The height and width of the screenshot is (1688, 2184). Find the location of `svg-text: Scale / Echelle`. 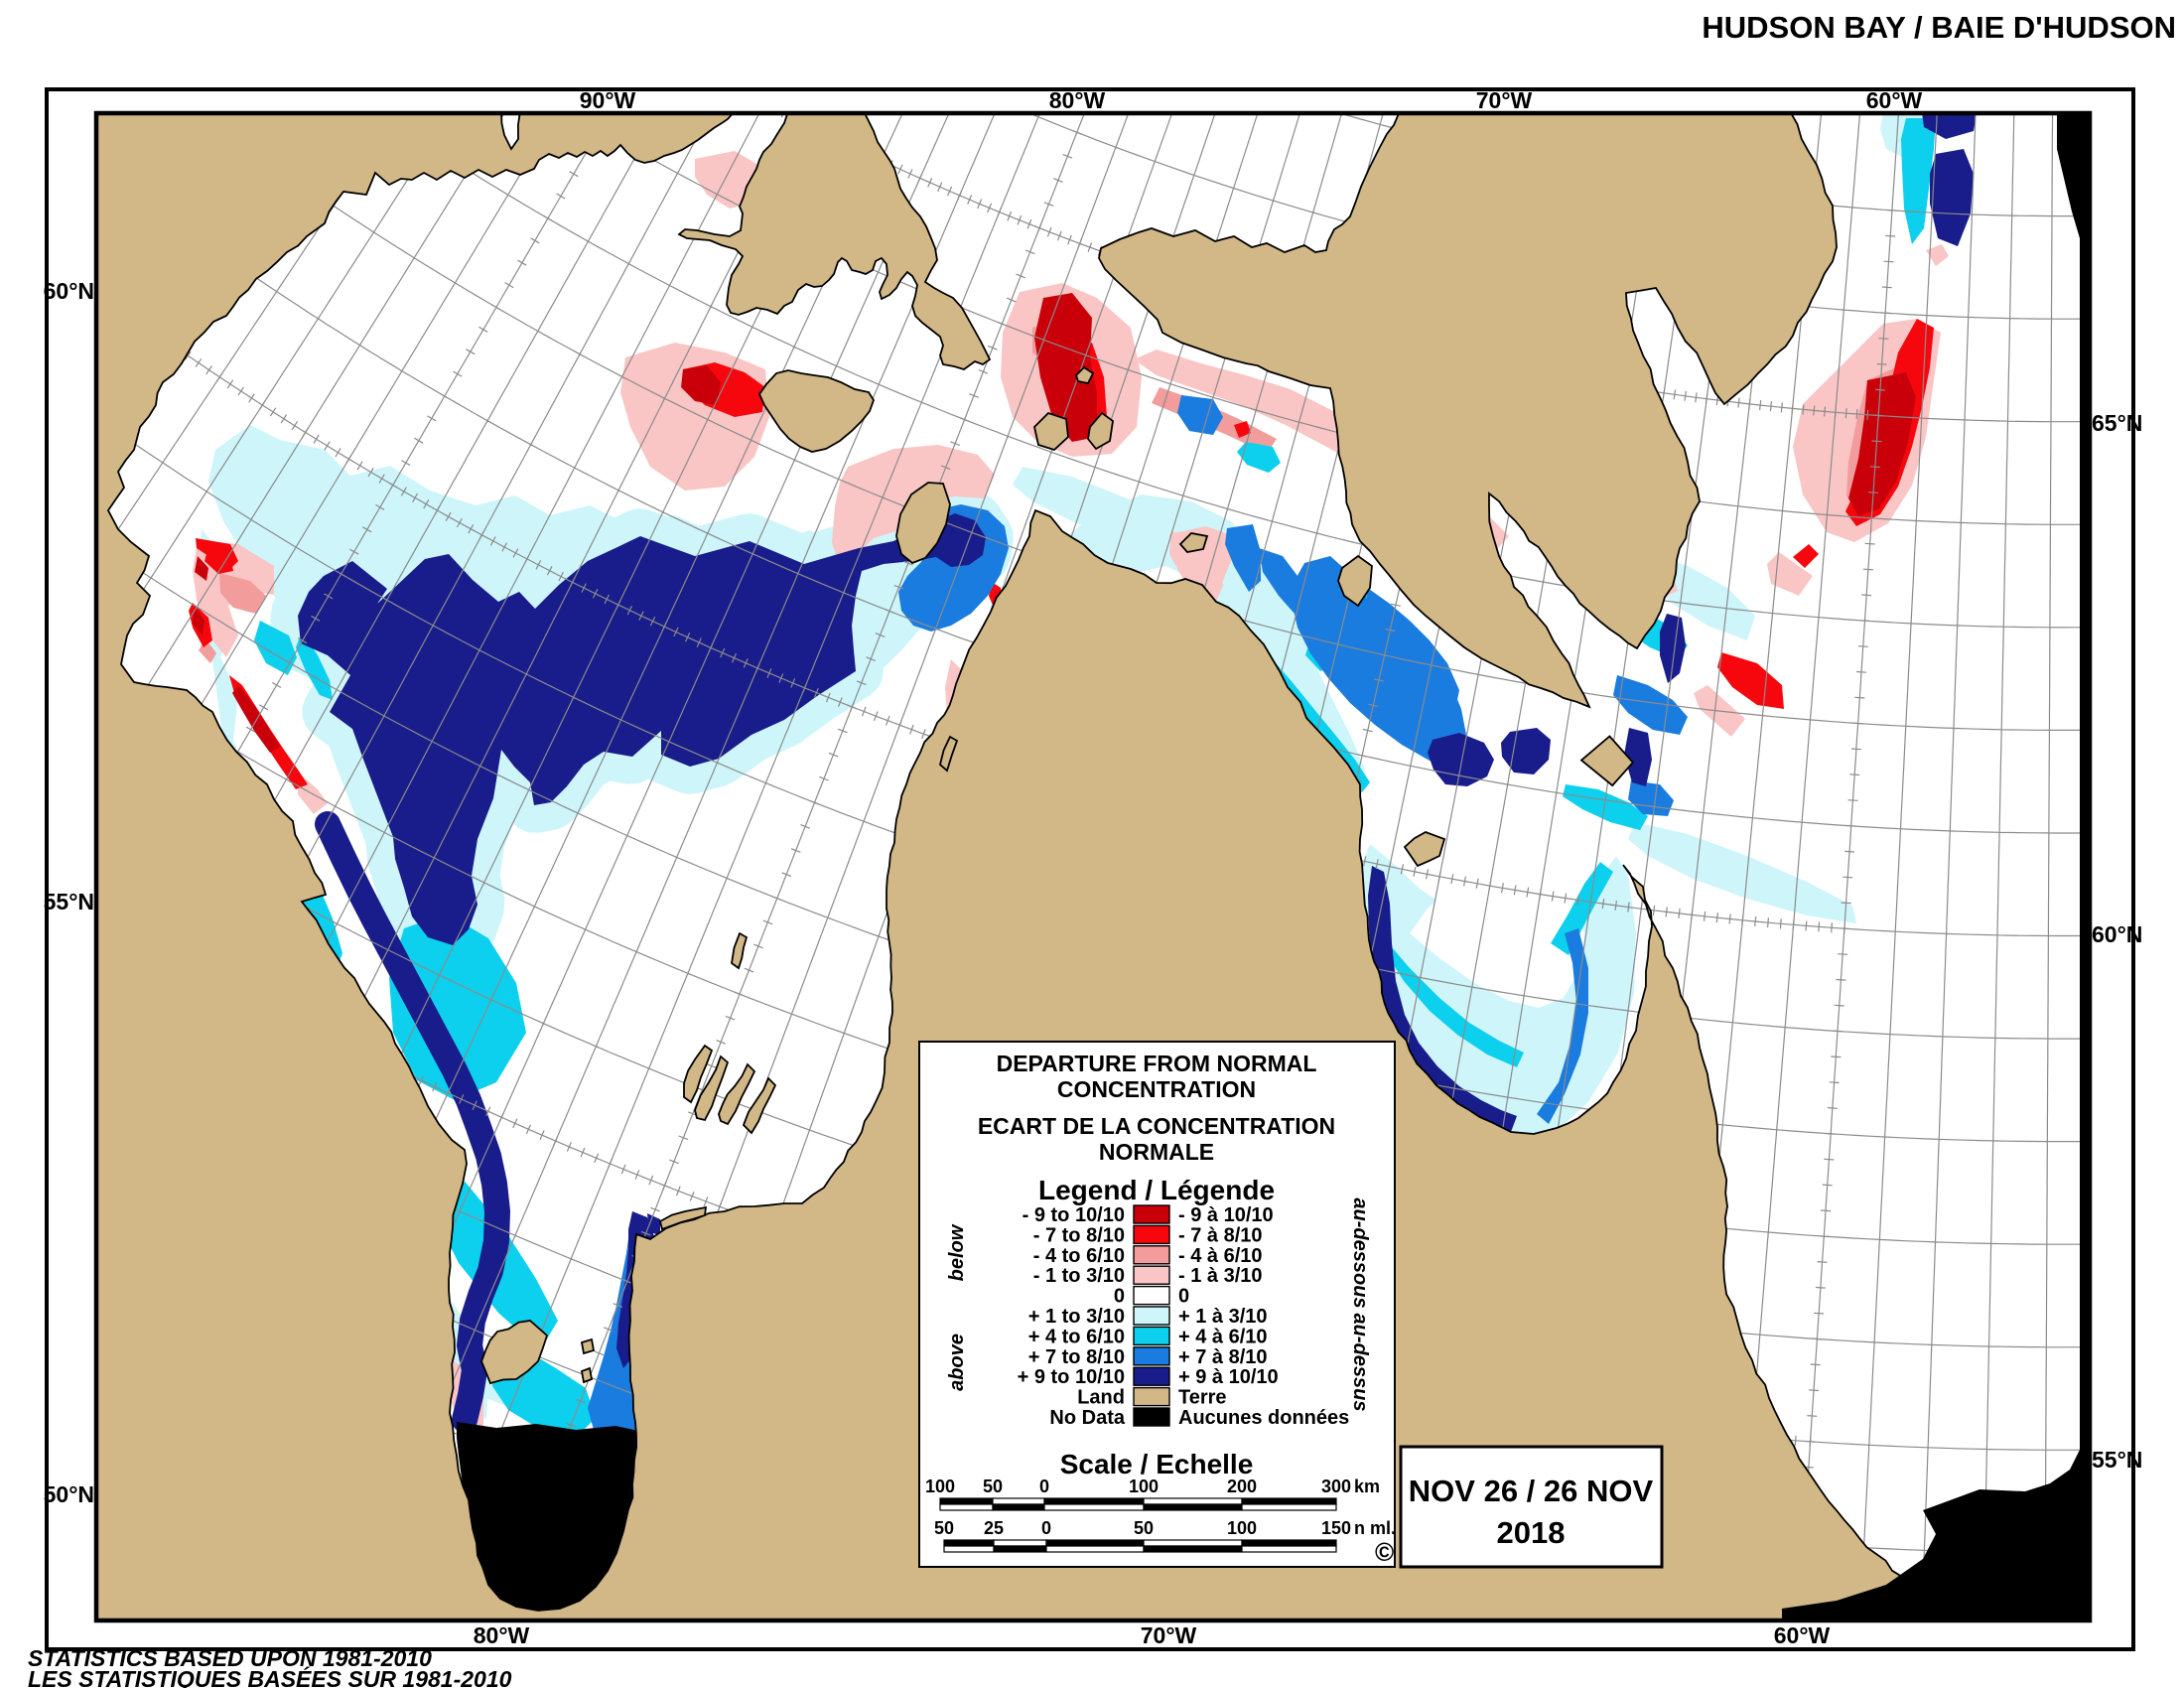

svg-text: Scale / Echelle is located at coordinates (1157, 1464).